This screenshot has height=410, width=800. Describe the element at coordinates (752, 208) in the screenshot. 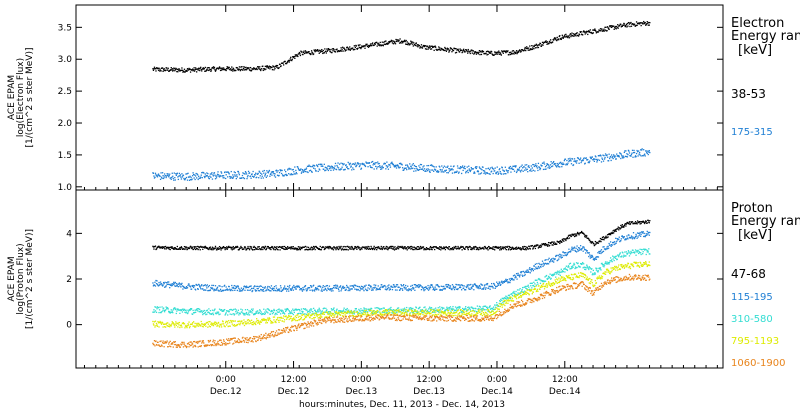

I see `proton-legend-title: Proton` at that location.